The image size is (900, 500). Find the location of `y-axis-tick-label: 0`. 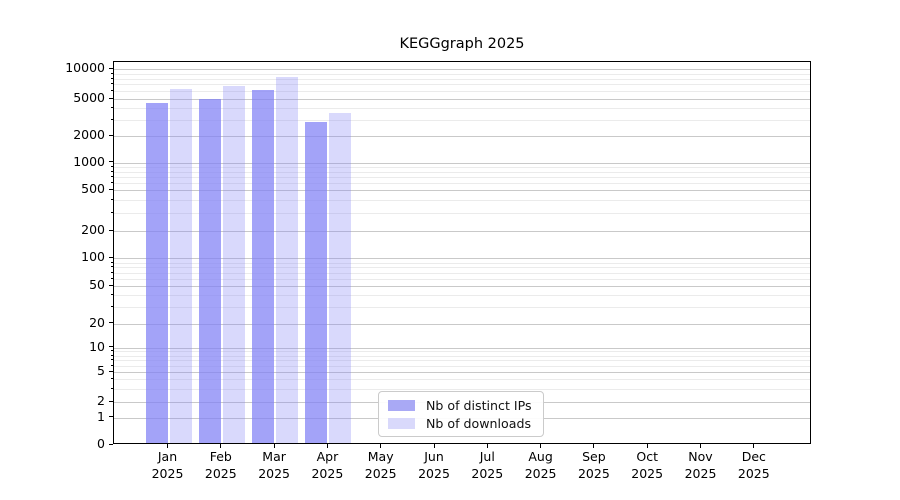

y-axis-tick-label: 0 is located at coordinates (101, 443).